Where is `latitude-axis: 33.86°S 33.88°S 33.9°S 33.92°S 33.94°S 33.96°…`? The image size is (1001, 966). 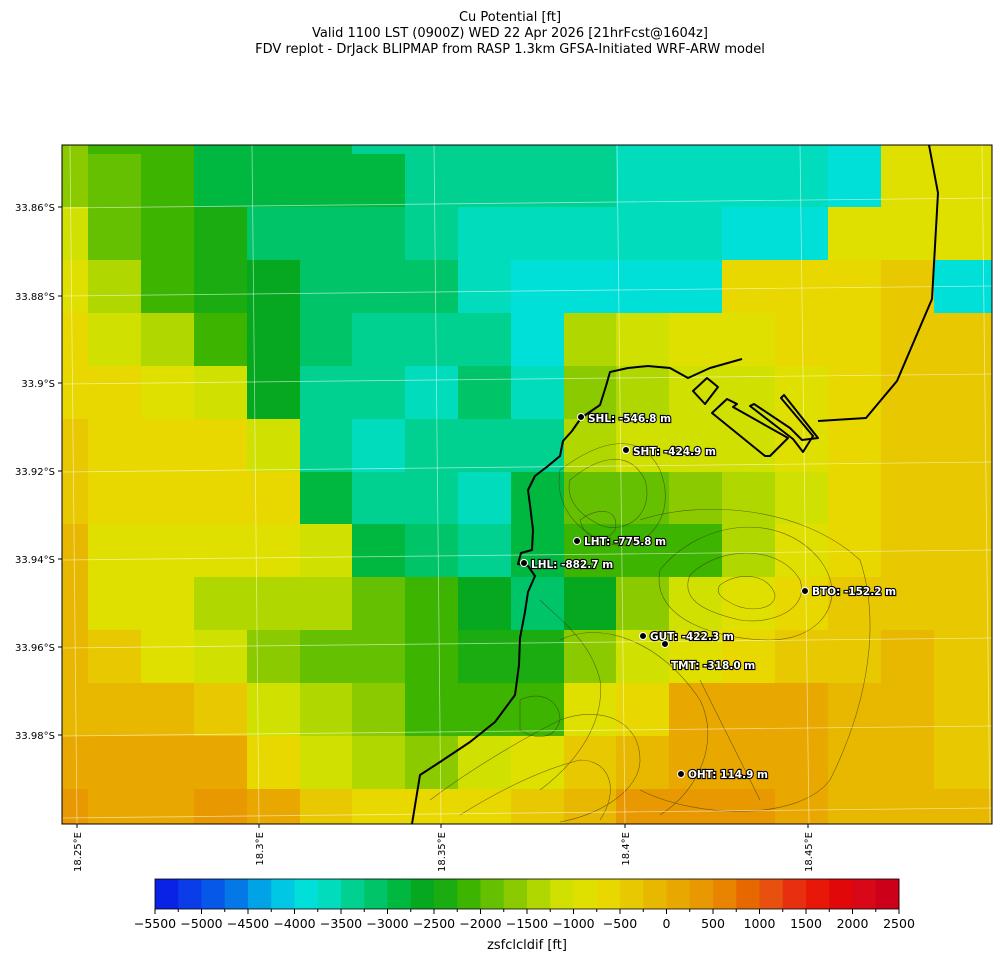
latitude-axis: 33.86°S 33.88°S 33.9°S 33.92°S 33.94°S 33.96°… is located at coordinates (38, 472).